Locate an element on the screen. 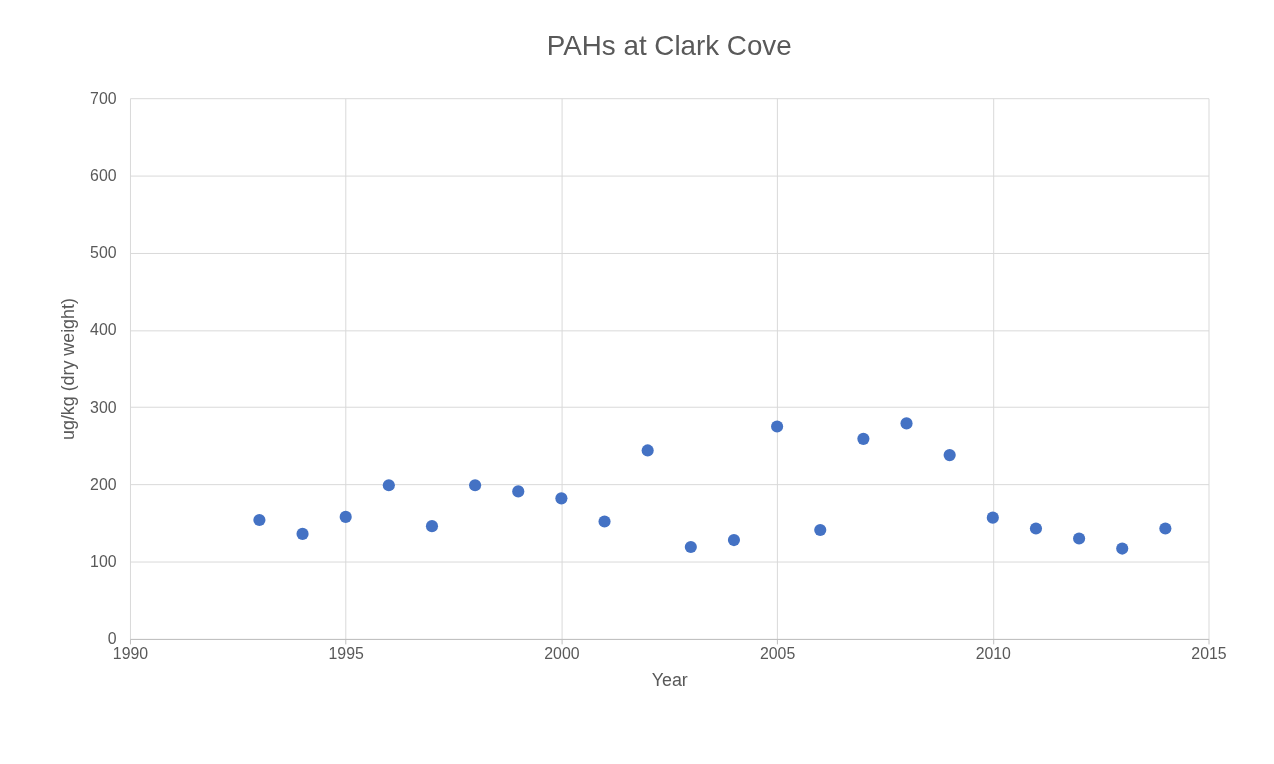  y-tick-label: 100 is located at coordinates (103, 562).